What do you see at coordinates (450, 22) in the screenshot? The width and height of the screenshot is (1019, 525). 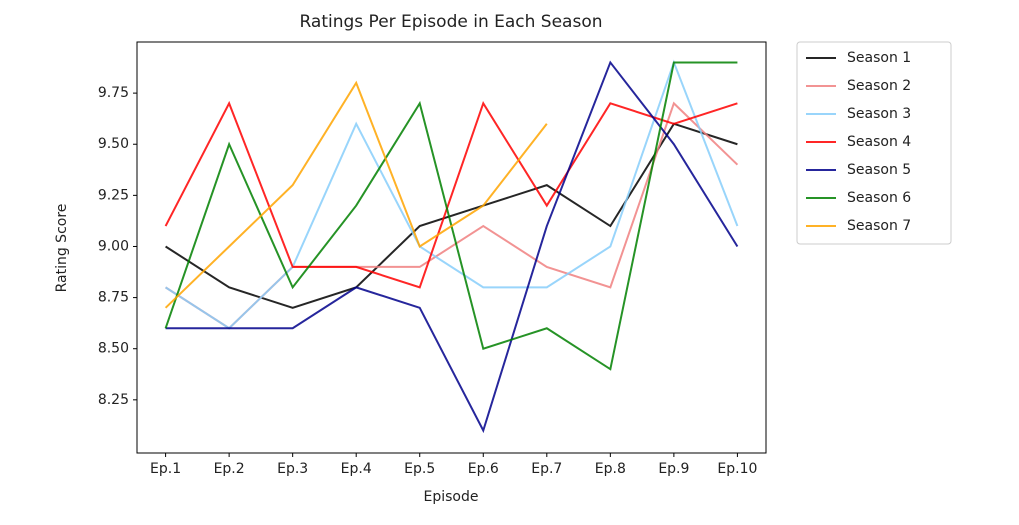 I see `chart-title: Ratings Per Episode in Each Season` at bounding box center [450, 22].